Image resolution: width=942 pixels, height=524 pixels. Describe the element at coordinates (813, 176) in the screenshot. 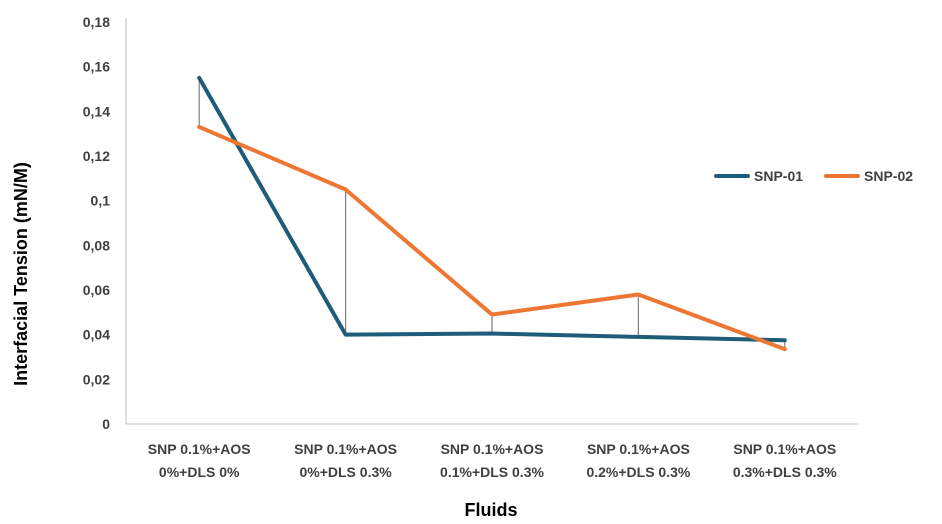

I see `legend: SNP-01 SNP-02` at that location.